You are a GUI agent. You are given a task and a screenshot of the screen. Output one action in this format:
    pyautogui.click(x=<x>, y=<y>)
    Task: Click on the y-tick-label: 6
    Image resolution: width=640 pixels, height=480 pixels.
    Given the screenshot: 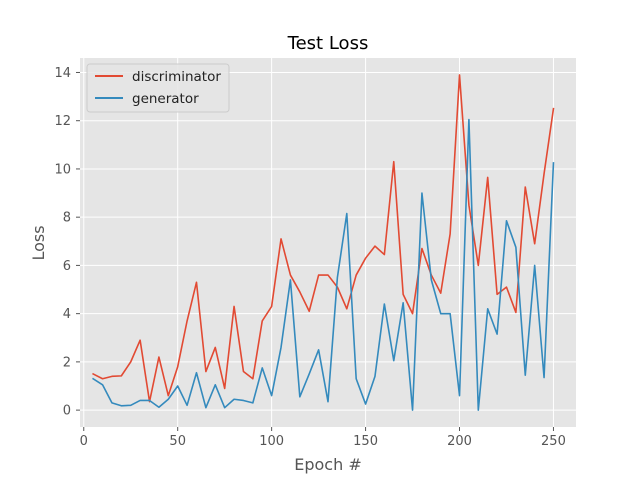 What is the action you would take?
    pyautogui.click(x=67, y=266)
    